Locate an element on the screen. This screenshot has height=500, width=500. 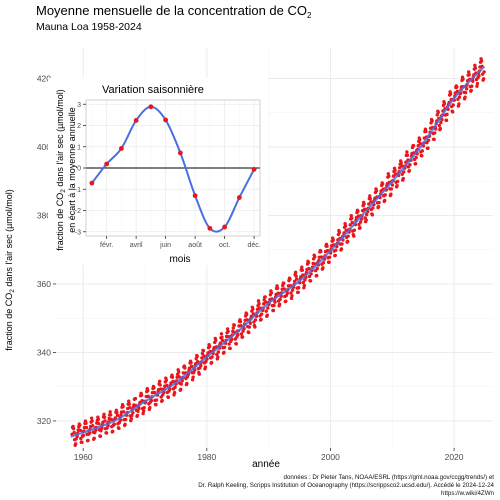
main-x-tick-label: 1980 is located at coordinates (206, 457).